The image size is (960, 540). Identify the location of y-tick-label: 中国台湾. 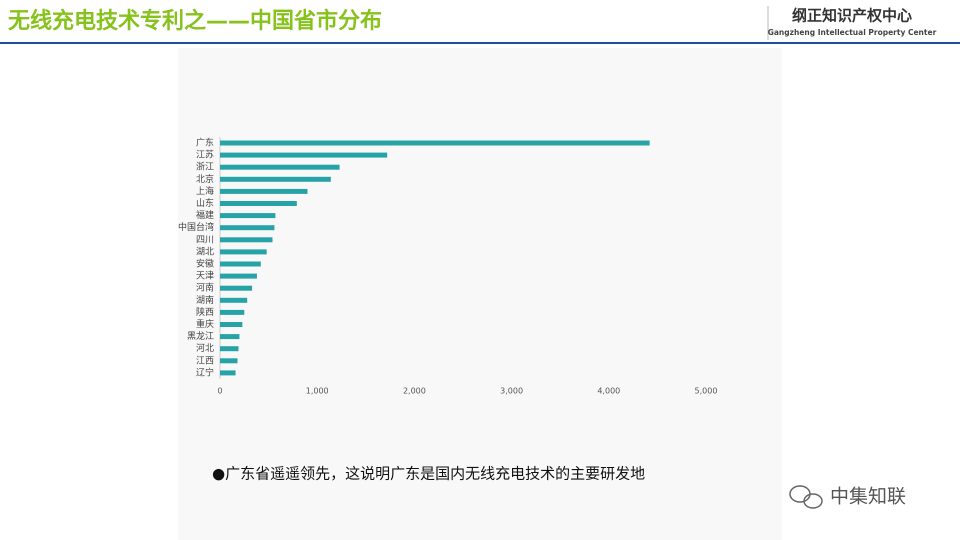
(196, 227).